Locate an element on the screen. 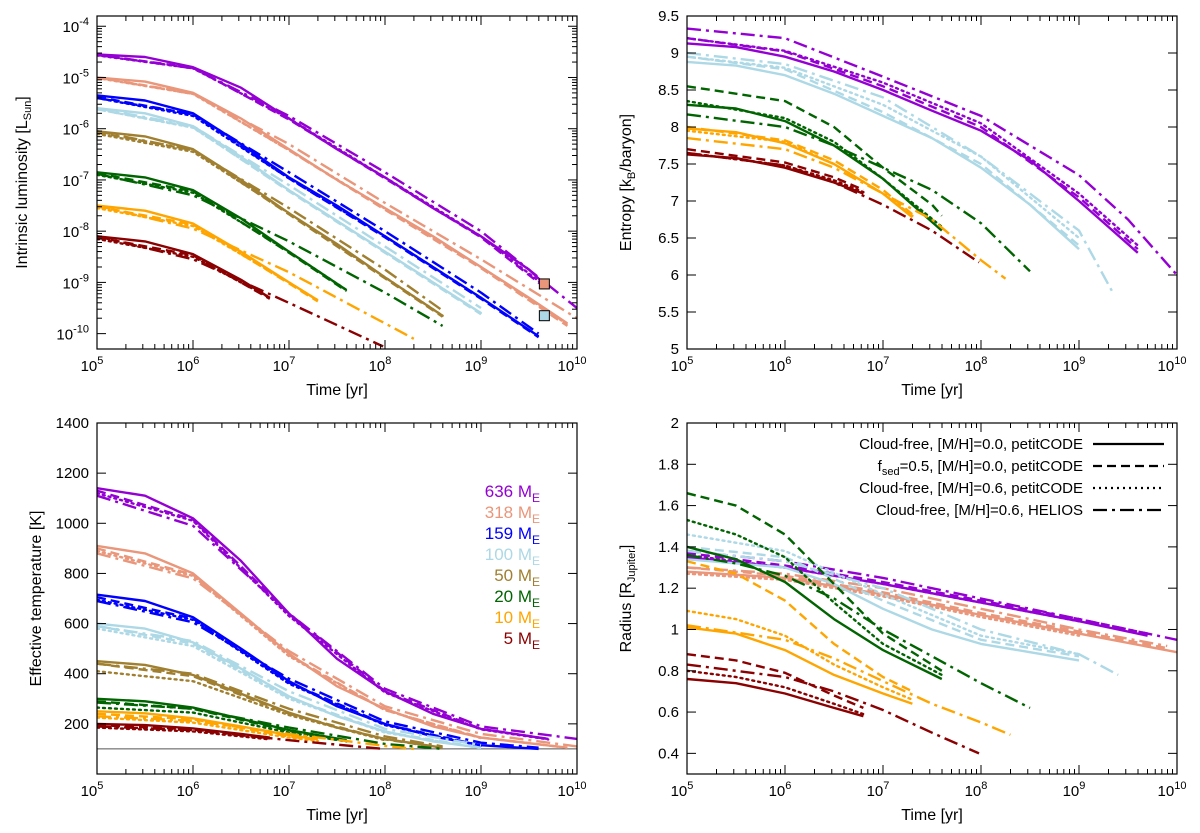 The image size is (1200, 833). x-tick-label: 10¹⁰ is located at coordinates (572, 790).